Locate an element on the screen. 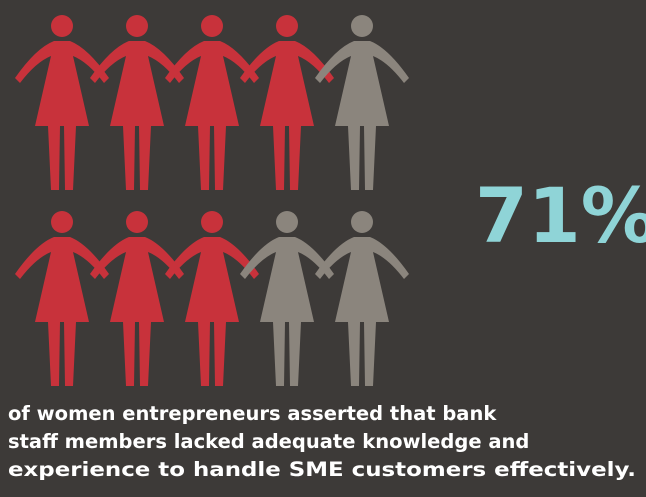  stat-value: 71% is located at coordinates (560, 215).